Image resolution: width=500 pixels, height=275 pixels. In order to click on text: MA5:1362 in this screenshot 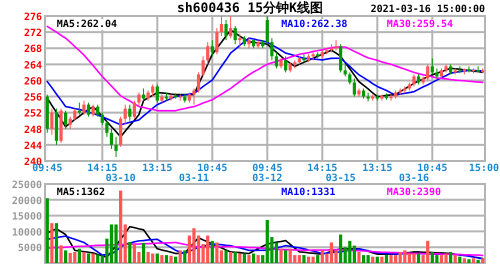, I will do `click(80, 192)`.